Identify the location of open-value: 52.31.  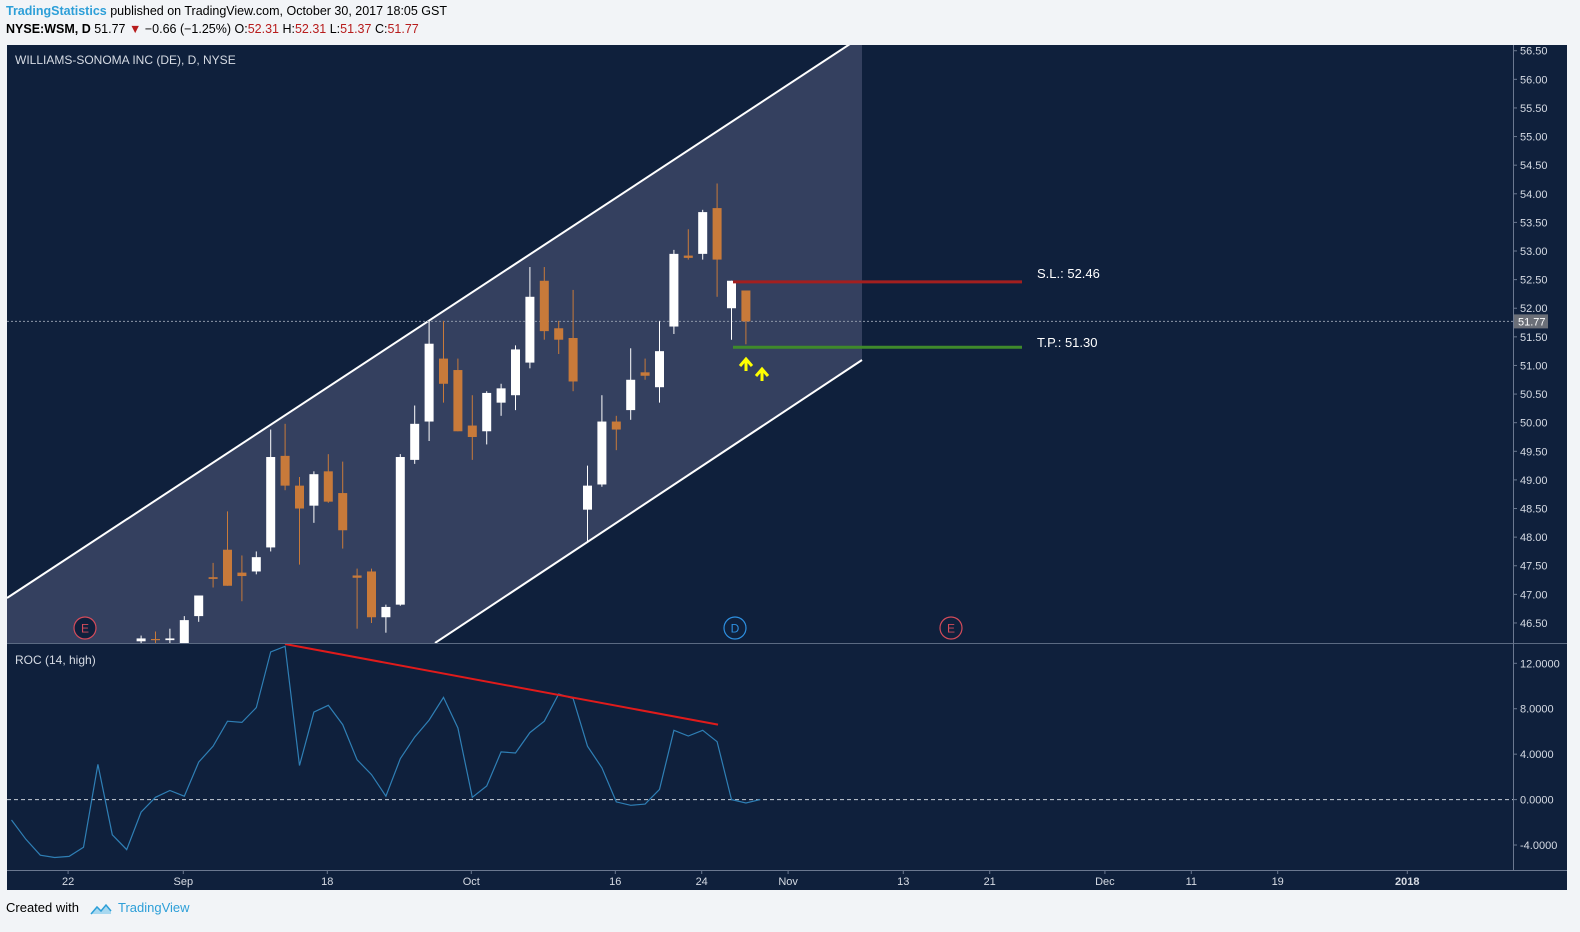
(263, 29).